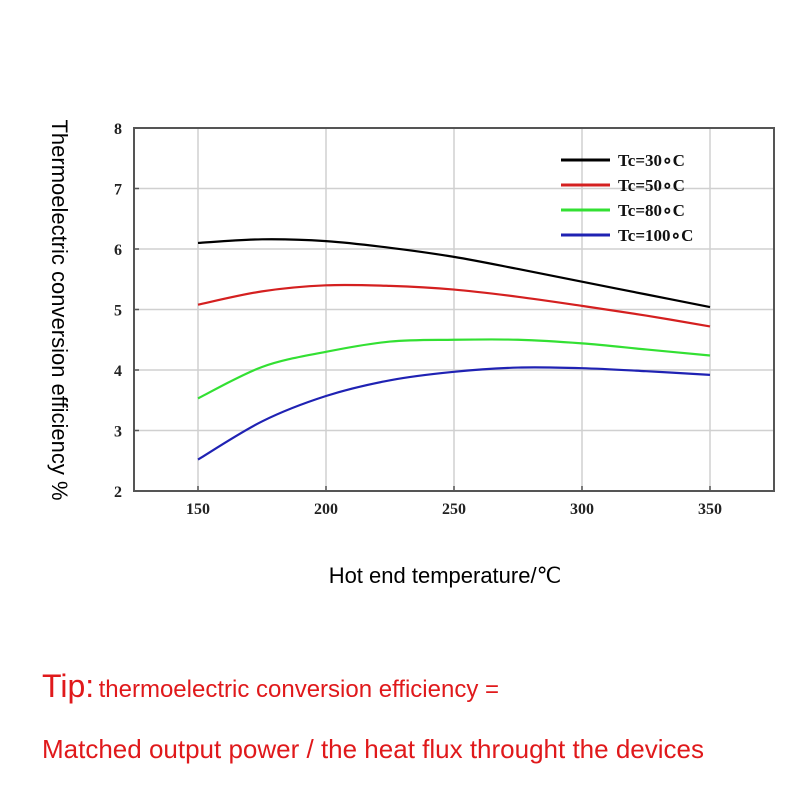 This screenshot has width=800, height=800. I want to click on x-tick-label: 150, so click(198, 509).